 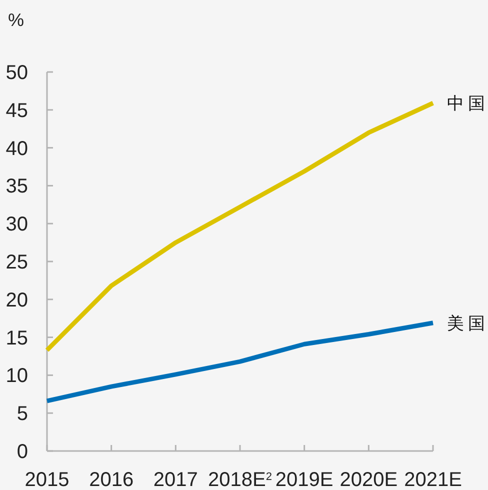 I want to click on x-tick-label: 2020E, so click(x=369, y=479).